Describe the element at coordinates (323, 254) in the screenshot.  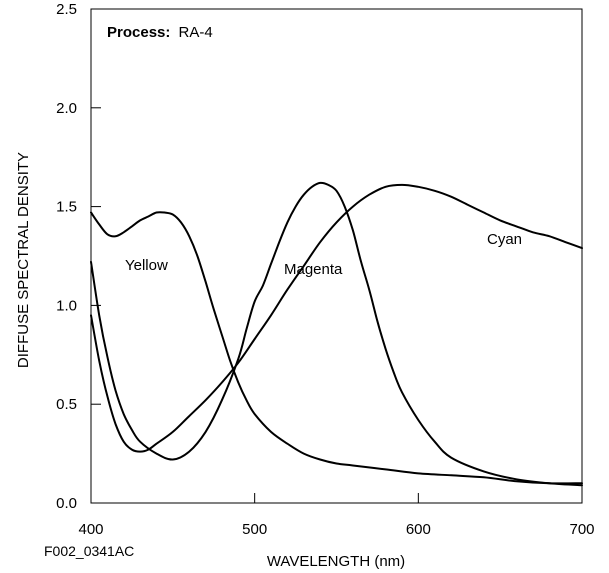
I see `series-labels: Yellow Magenta Cyan` at that location.